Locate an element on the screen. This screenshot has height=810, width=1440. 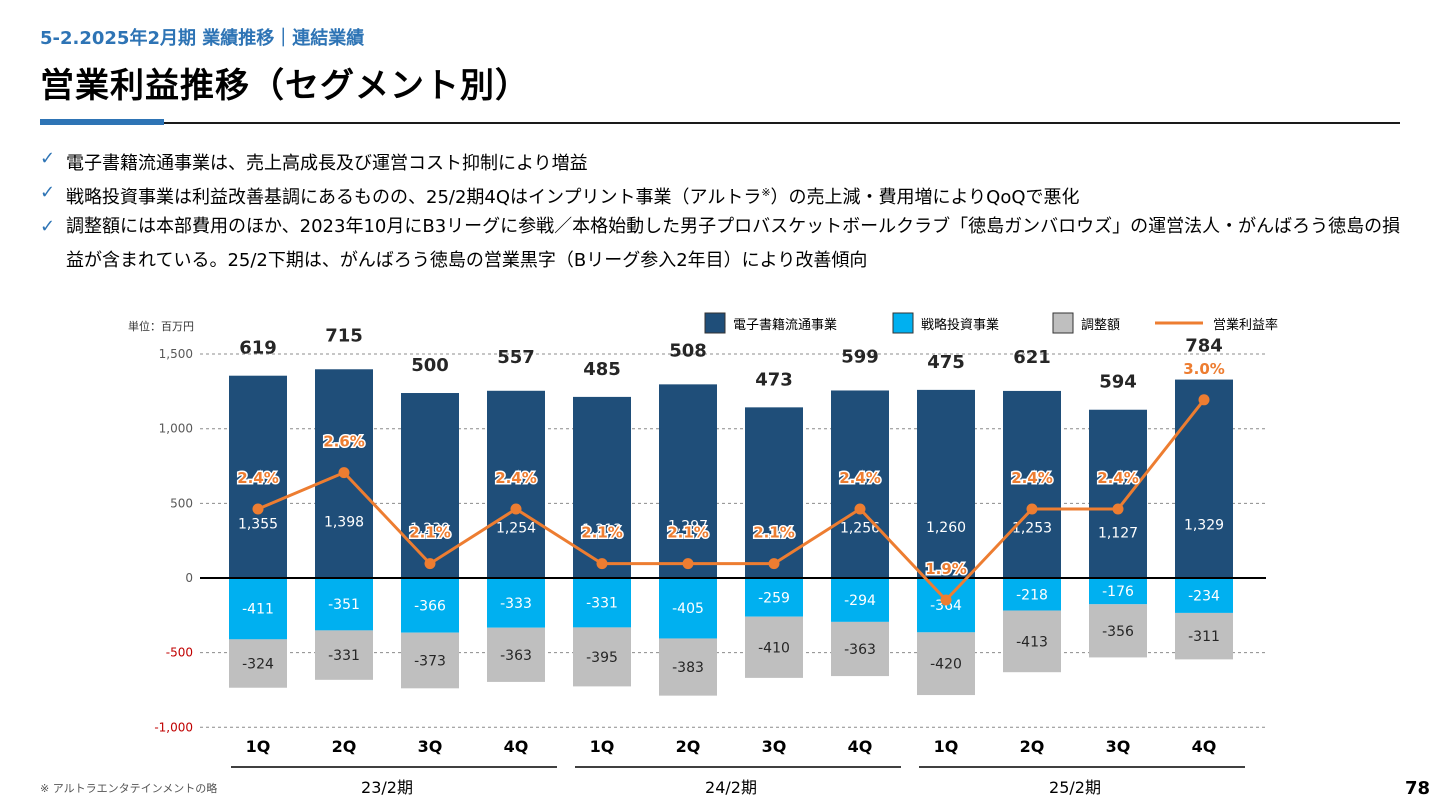
y-tick-label: 500 is located at coordinates (181, 503).